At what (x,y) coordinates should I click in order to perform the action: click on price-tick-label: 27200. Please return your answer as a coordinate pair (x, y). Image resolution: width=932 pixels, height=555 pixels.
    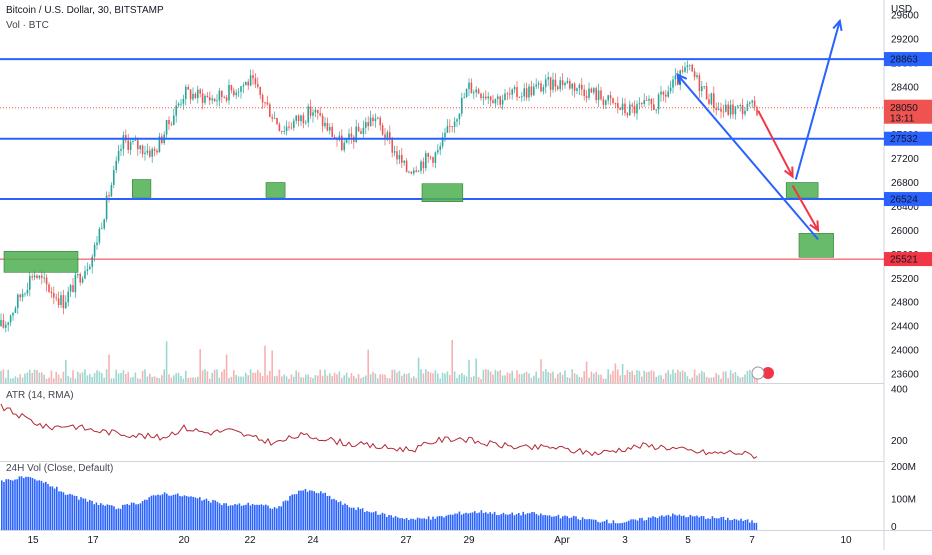
    Looking at the image, I should click on (905, 159).